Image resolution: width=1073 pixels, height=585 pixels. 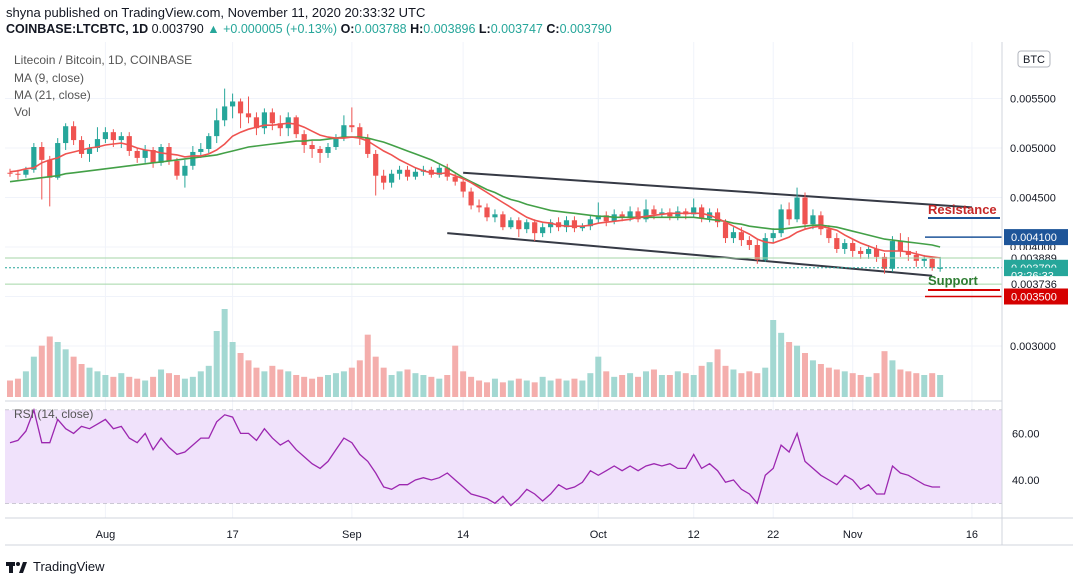 What do you see at coordinates (1026, 481) in the screenshot?
I see `rsi-tick-label: 40.00` at bounding box center [1026, 481].